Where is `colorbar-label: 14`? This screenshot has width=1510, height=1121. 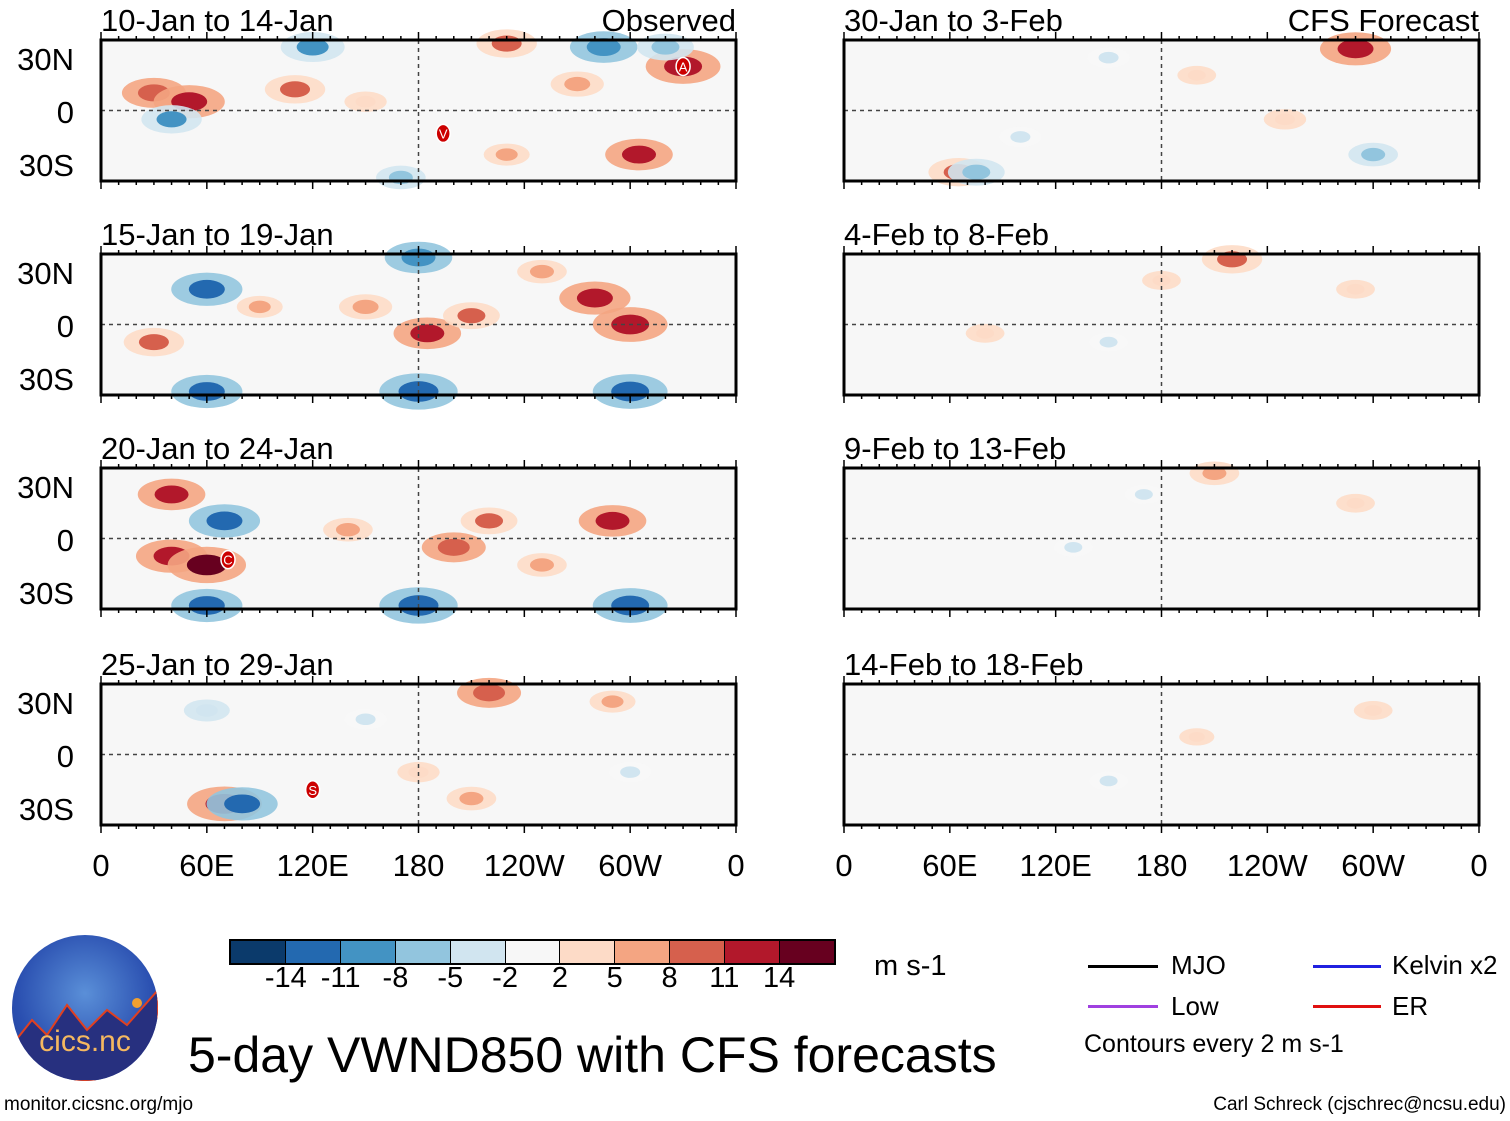
colorbar-label: 14 is located at coordinates (779, 978).